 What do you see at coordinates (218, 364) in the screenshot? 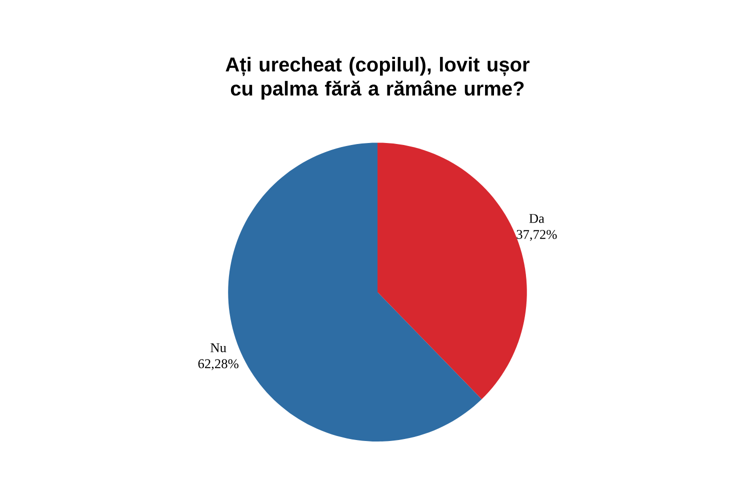
I see `data-label: 62,28%` at bounding box center [218, 364].